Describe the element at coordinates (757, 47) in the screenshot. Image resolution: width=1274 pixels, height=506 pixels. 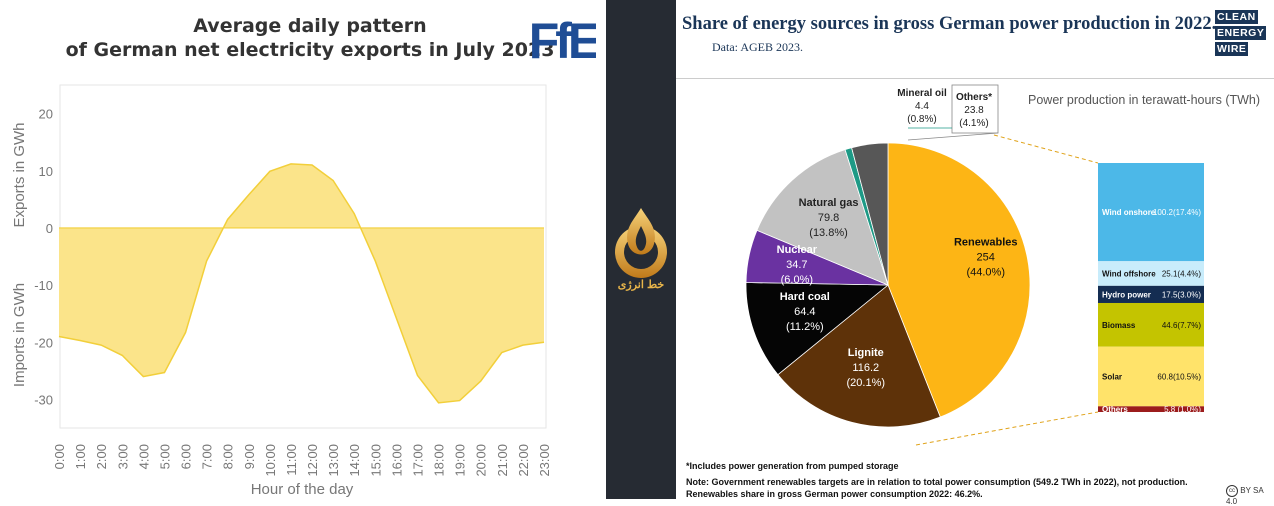
I see `pie-chart-subtitle: Data: AGEB 2023.` at that location.